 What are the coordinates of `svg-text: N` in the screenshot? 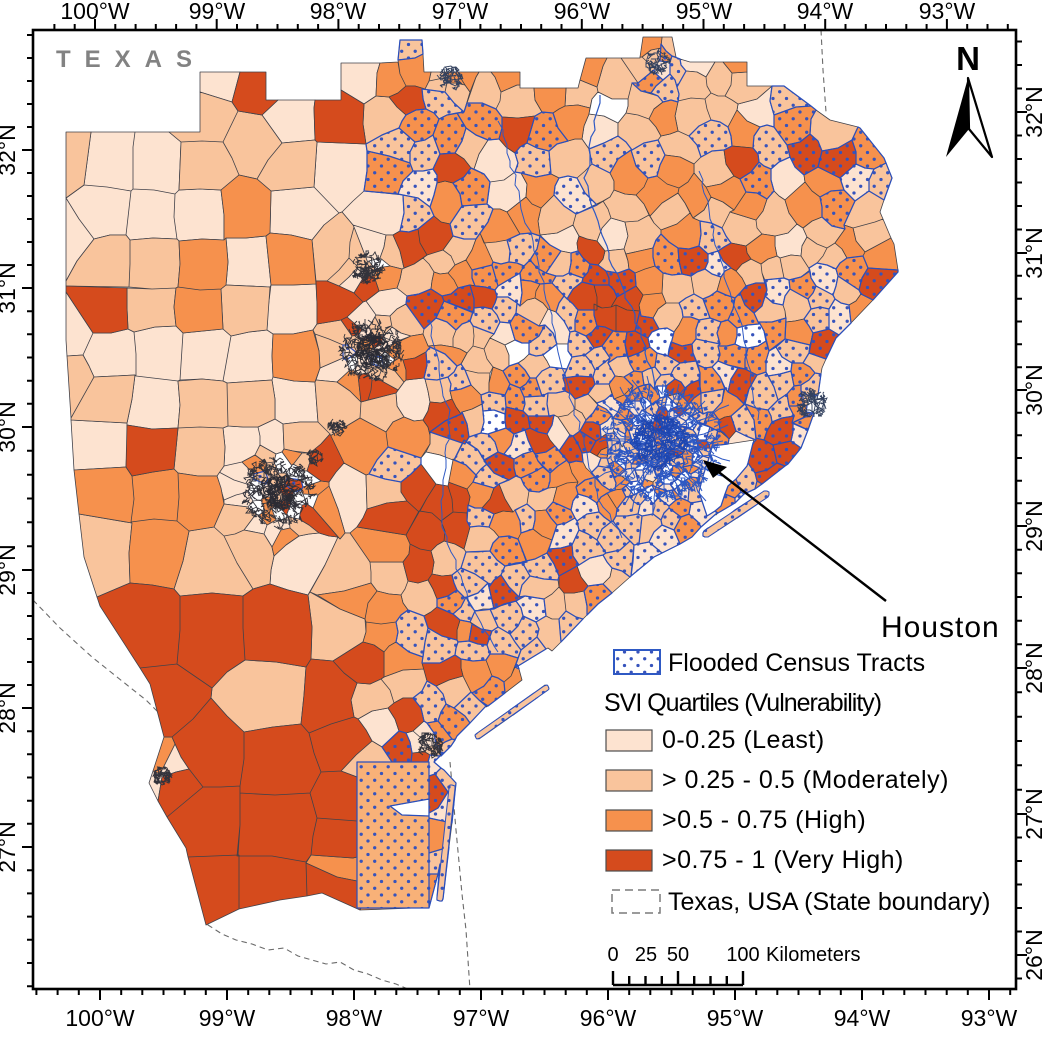 It's located at (968, 58).